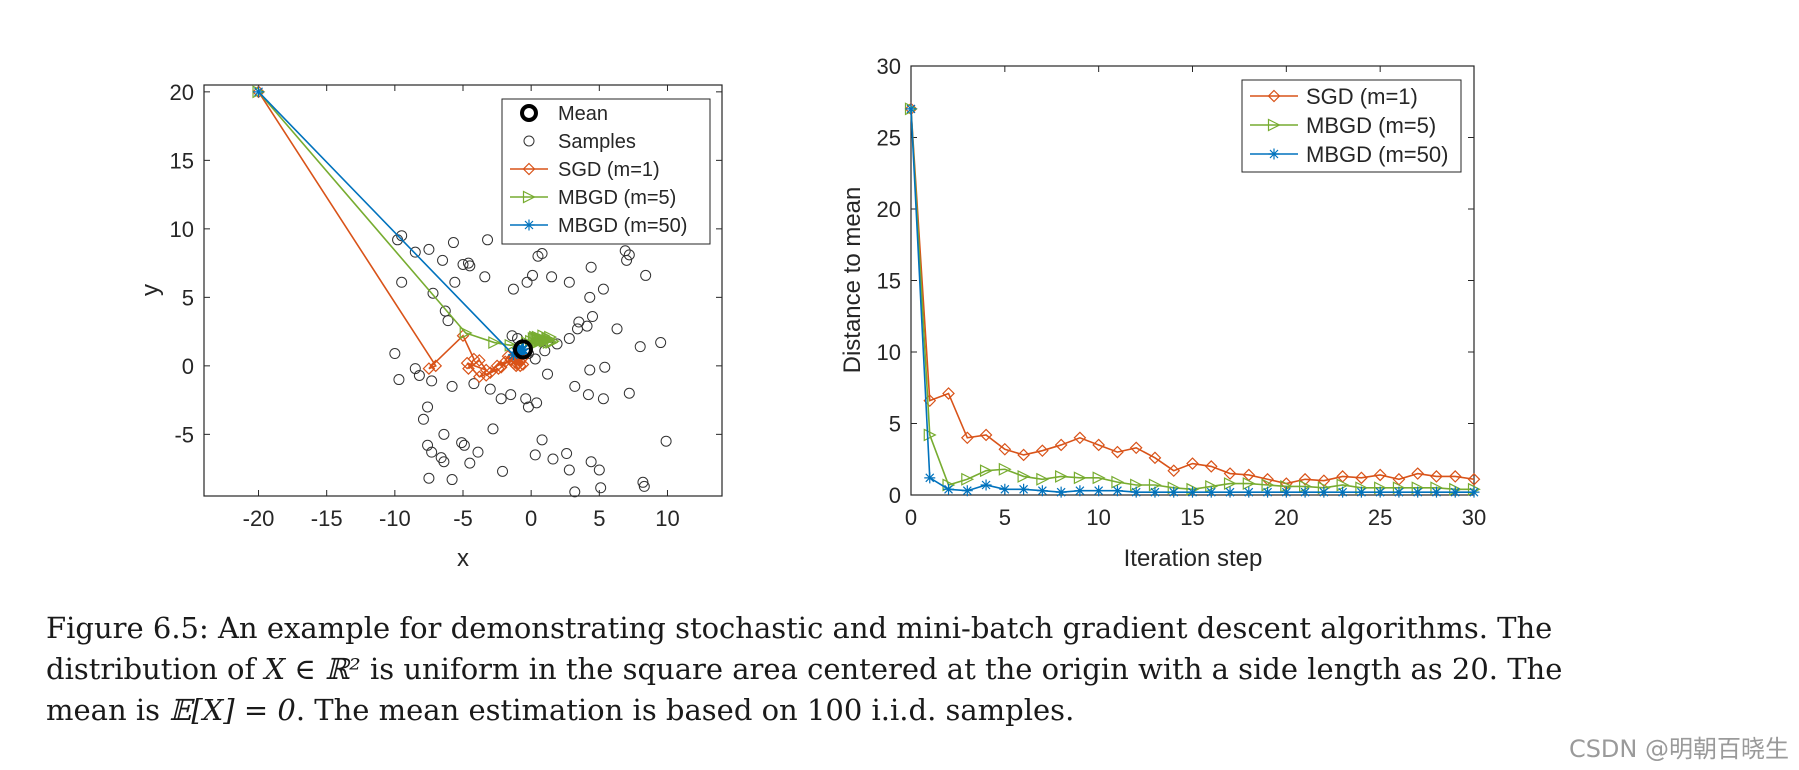 The image size is (1799, 770). Describe the element at coordinates (1193, 558) in the screenshot. I see `plot2-xlabel: Iteration step` at that location.